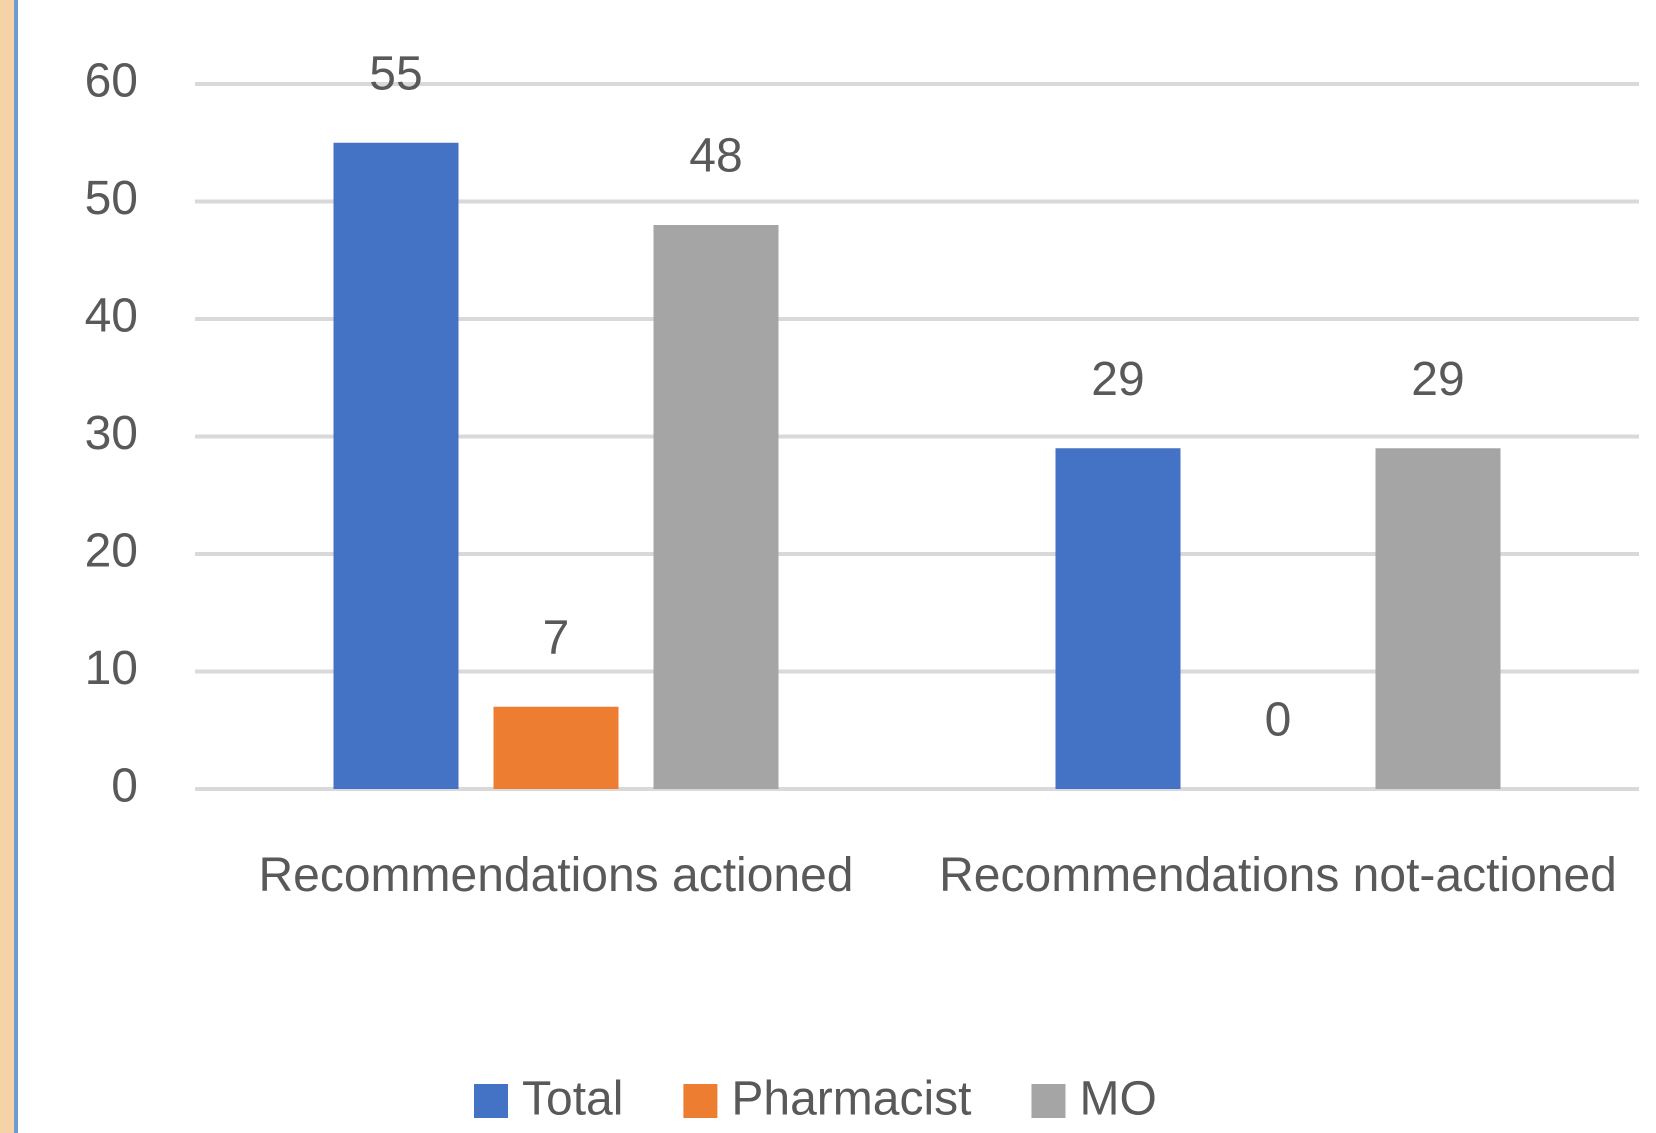 The height and width of the screenshot is (1133, 1656). Describe the element at coordinates (395, 73) in the screenshot. I see `data-label: 55` at that location.